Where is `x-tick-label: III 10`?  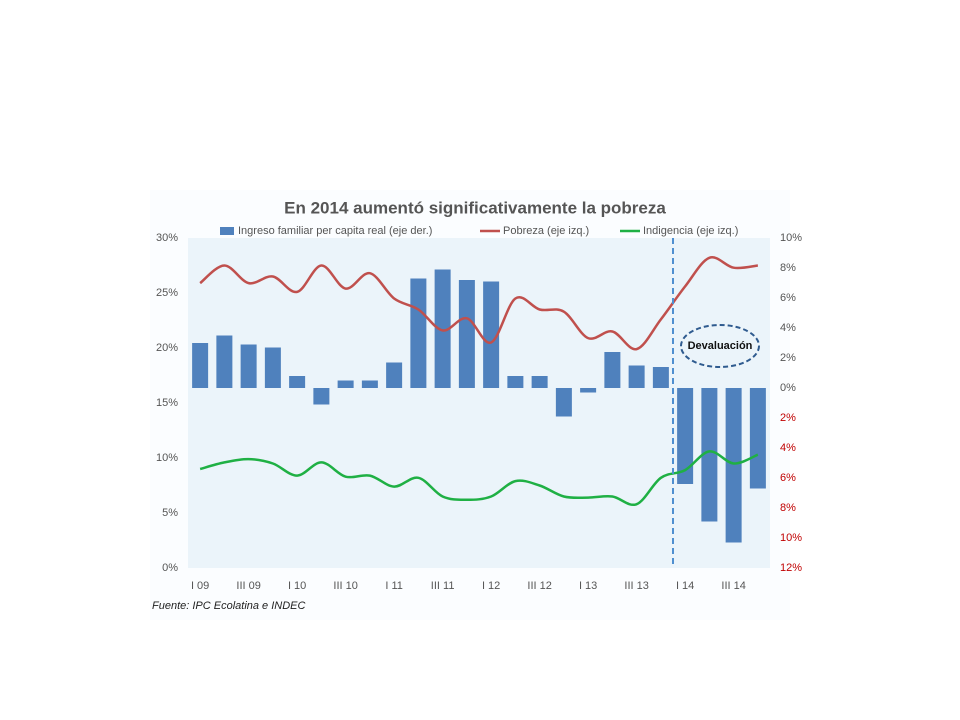 x-tick-label: III 10 is located at coordinates (345, 586).